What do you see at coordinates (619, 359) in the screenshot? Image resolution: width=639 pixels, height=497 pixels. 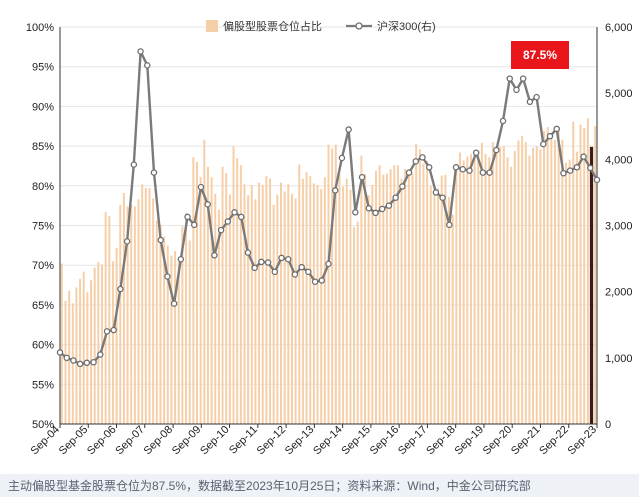 I see `y-right-tick-label: 1,000` at bounding box center [619, 359].